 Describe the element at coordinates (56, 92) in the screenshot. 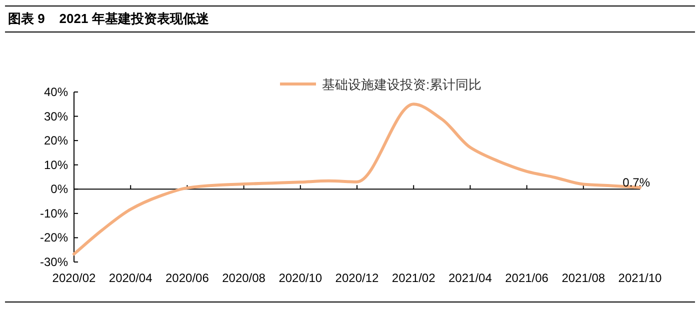

I see `y-tick-label: 40%` at that location.